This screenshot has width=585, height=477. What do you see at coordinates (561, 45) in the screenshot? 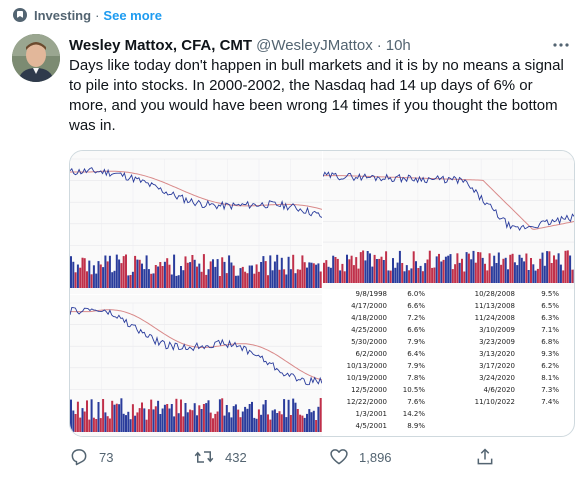
I see `more-options-button` at bounding box center [561, 45].